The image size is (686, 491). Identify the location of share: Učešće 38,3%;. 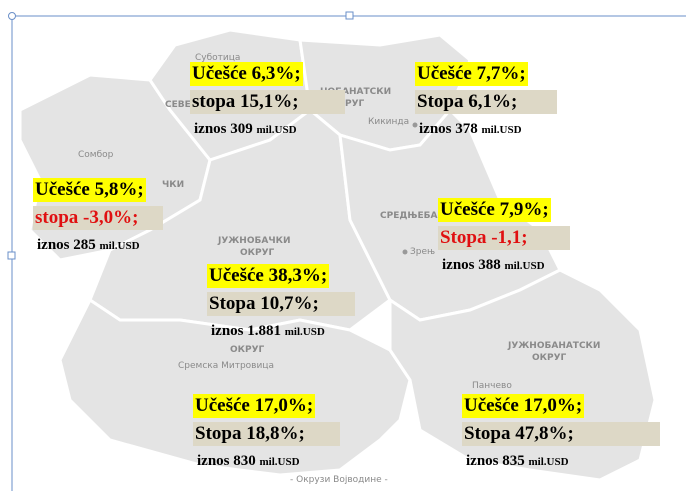
(268, 276).